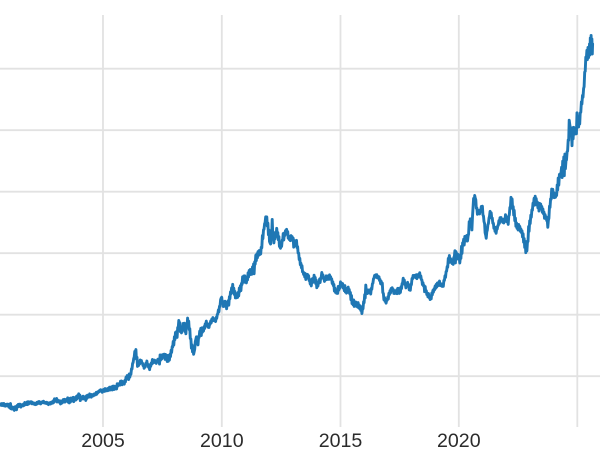 This screenshot has height=450, width=600. What do you see at coordinates (222, 440) in the screenshot?
I see `svg-text: 2010` at bounding box center [222, 440].